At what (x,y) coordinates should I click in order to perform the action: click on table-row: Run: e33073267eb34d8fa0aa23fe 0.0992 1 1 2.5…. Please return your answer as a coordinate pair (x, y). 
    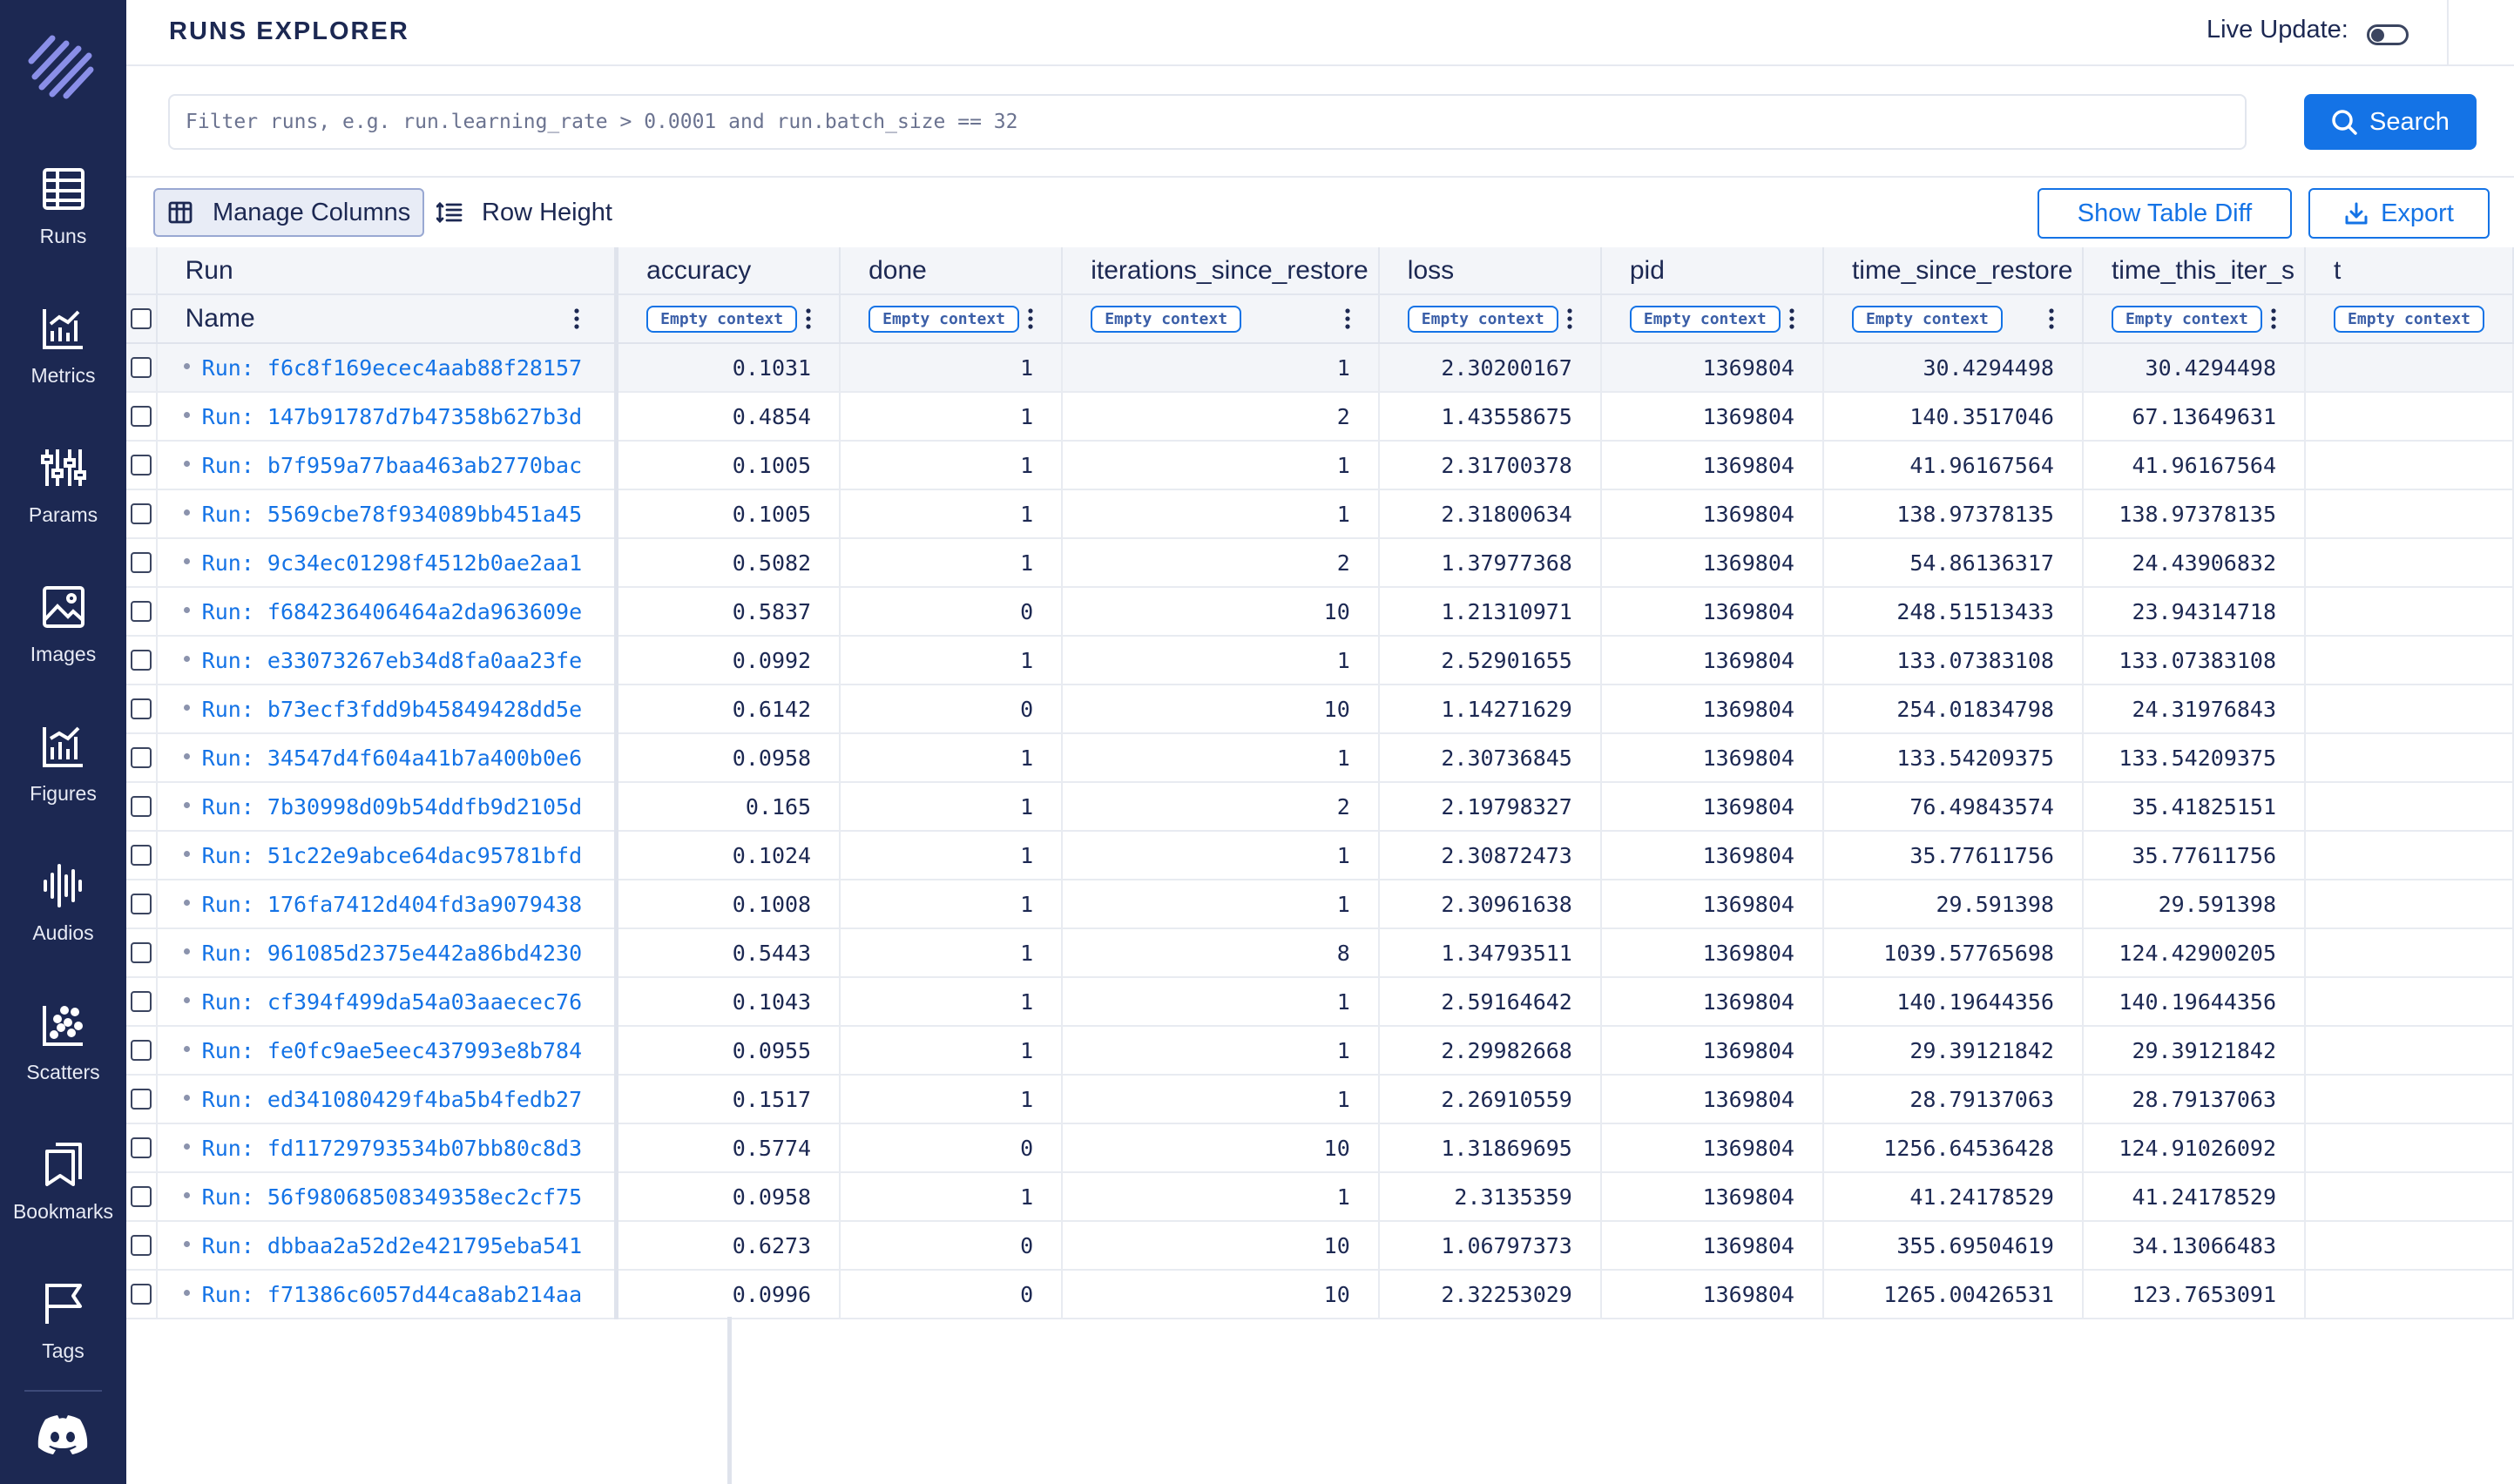
    Looking at the image, I should click on (1320, 660).